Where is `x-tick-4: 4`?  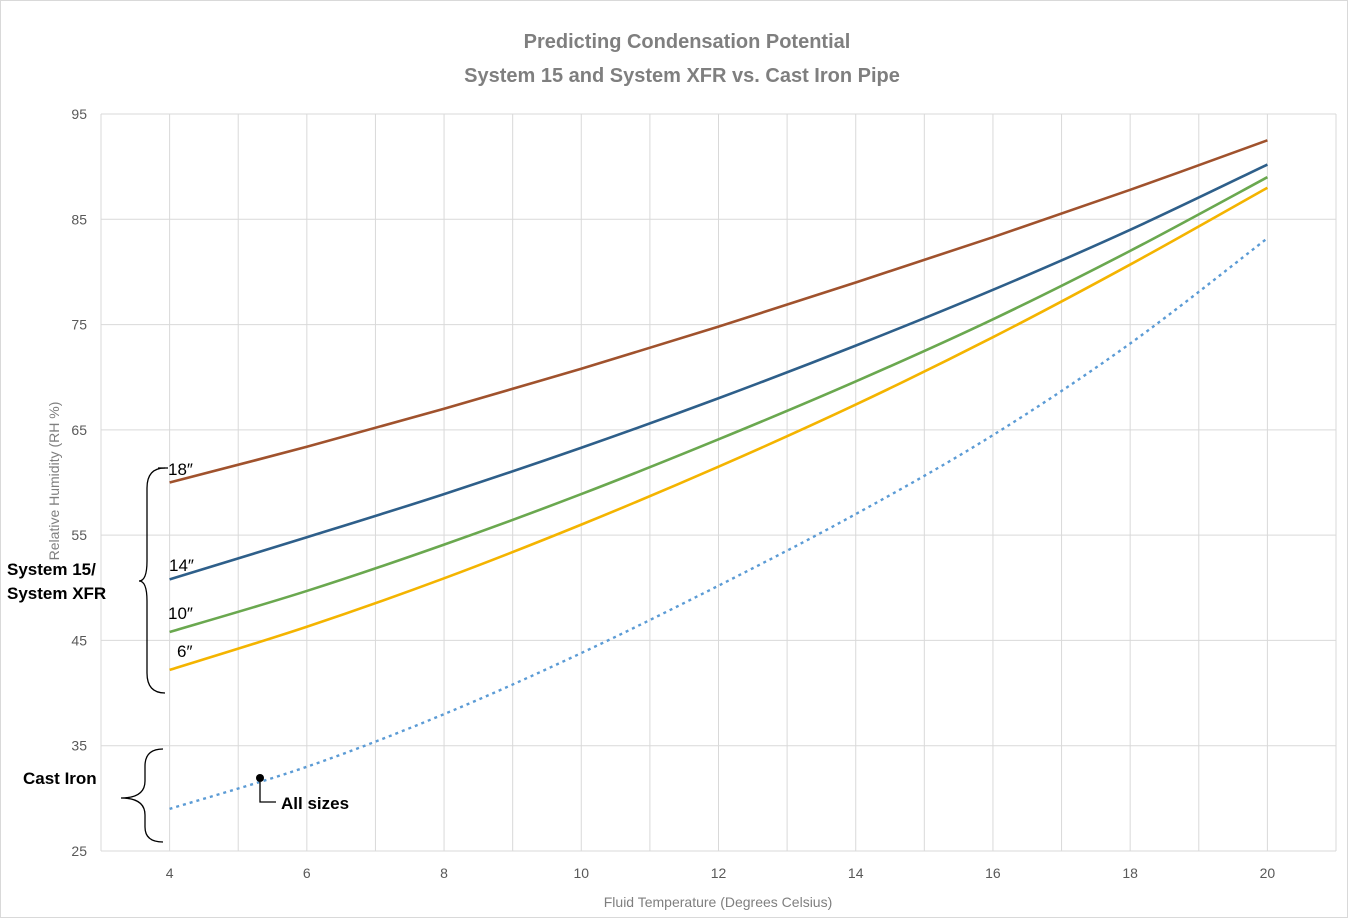 x-tick-4: 4 is located at coordinates (170, 873).